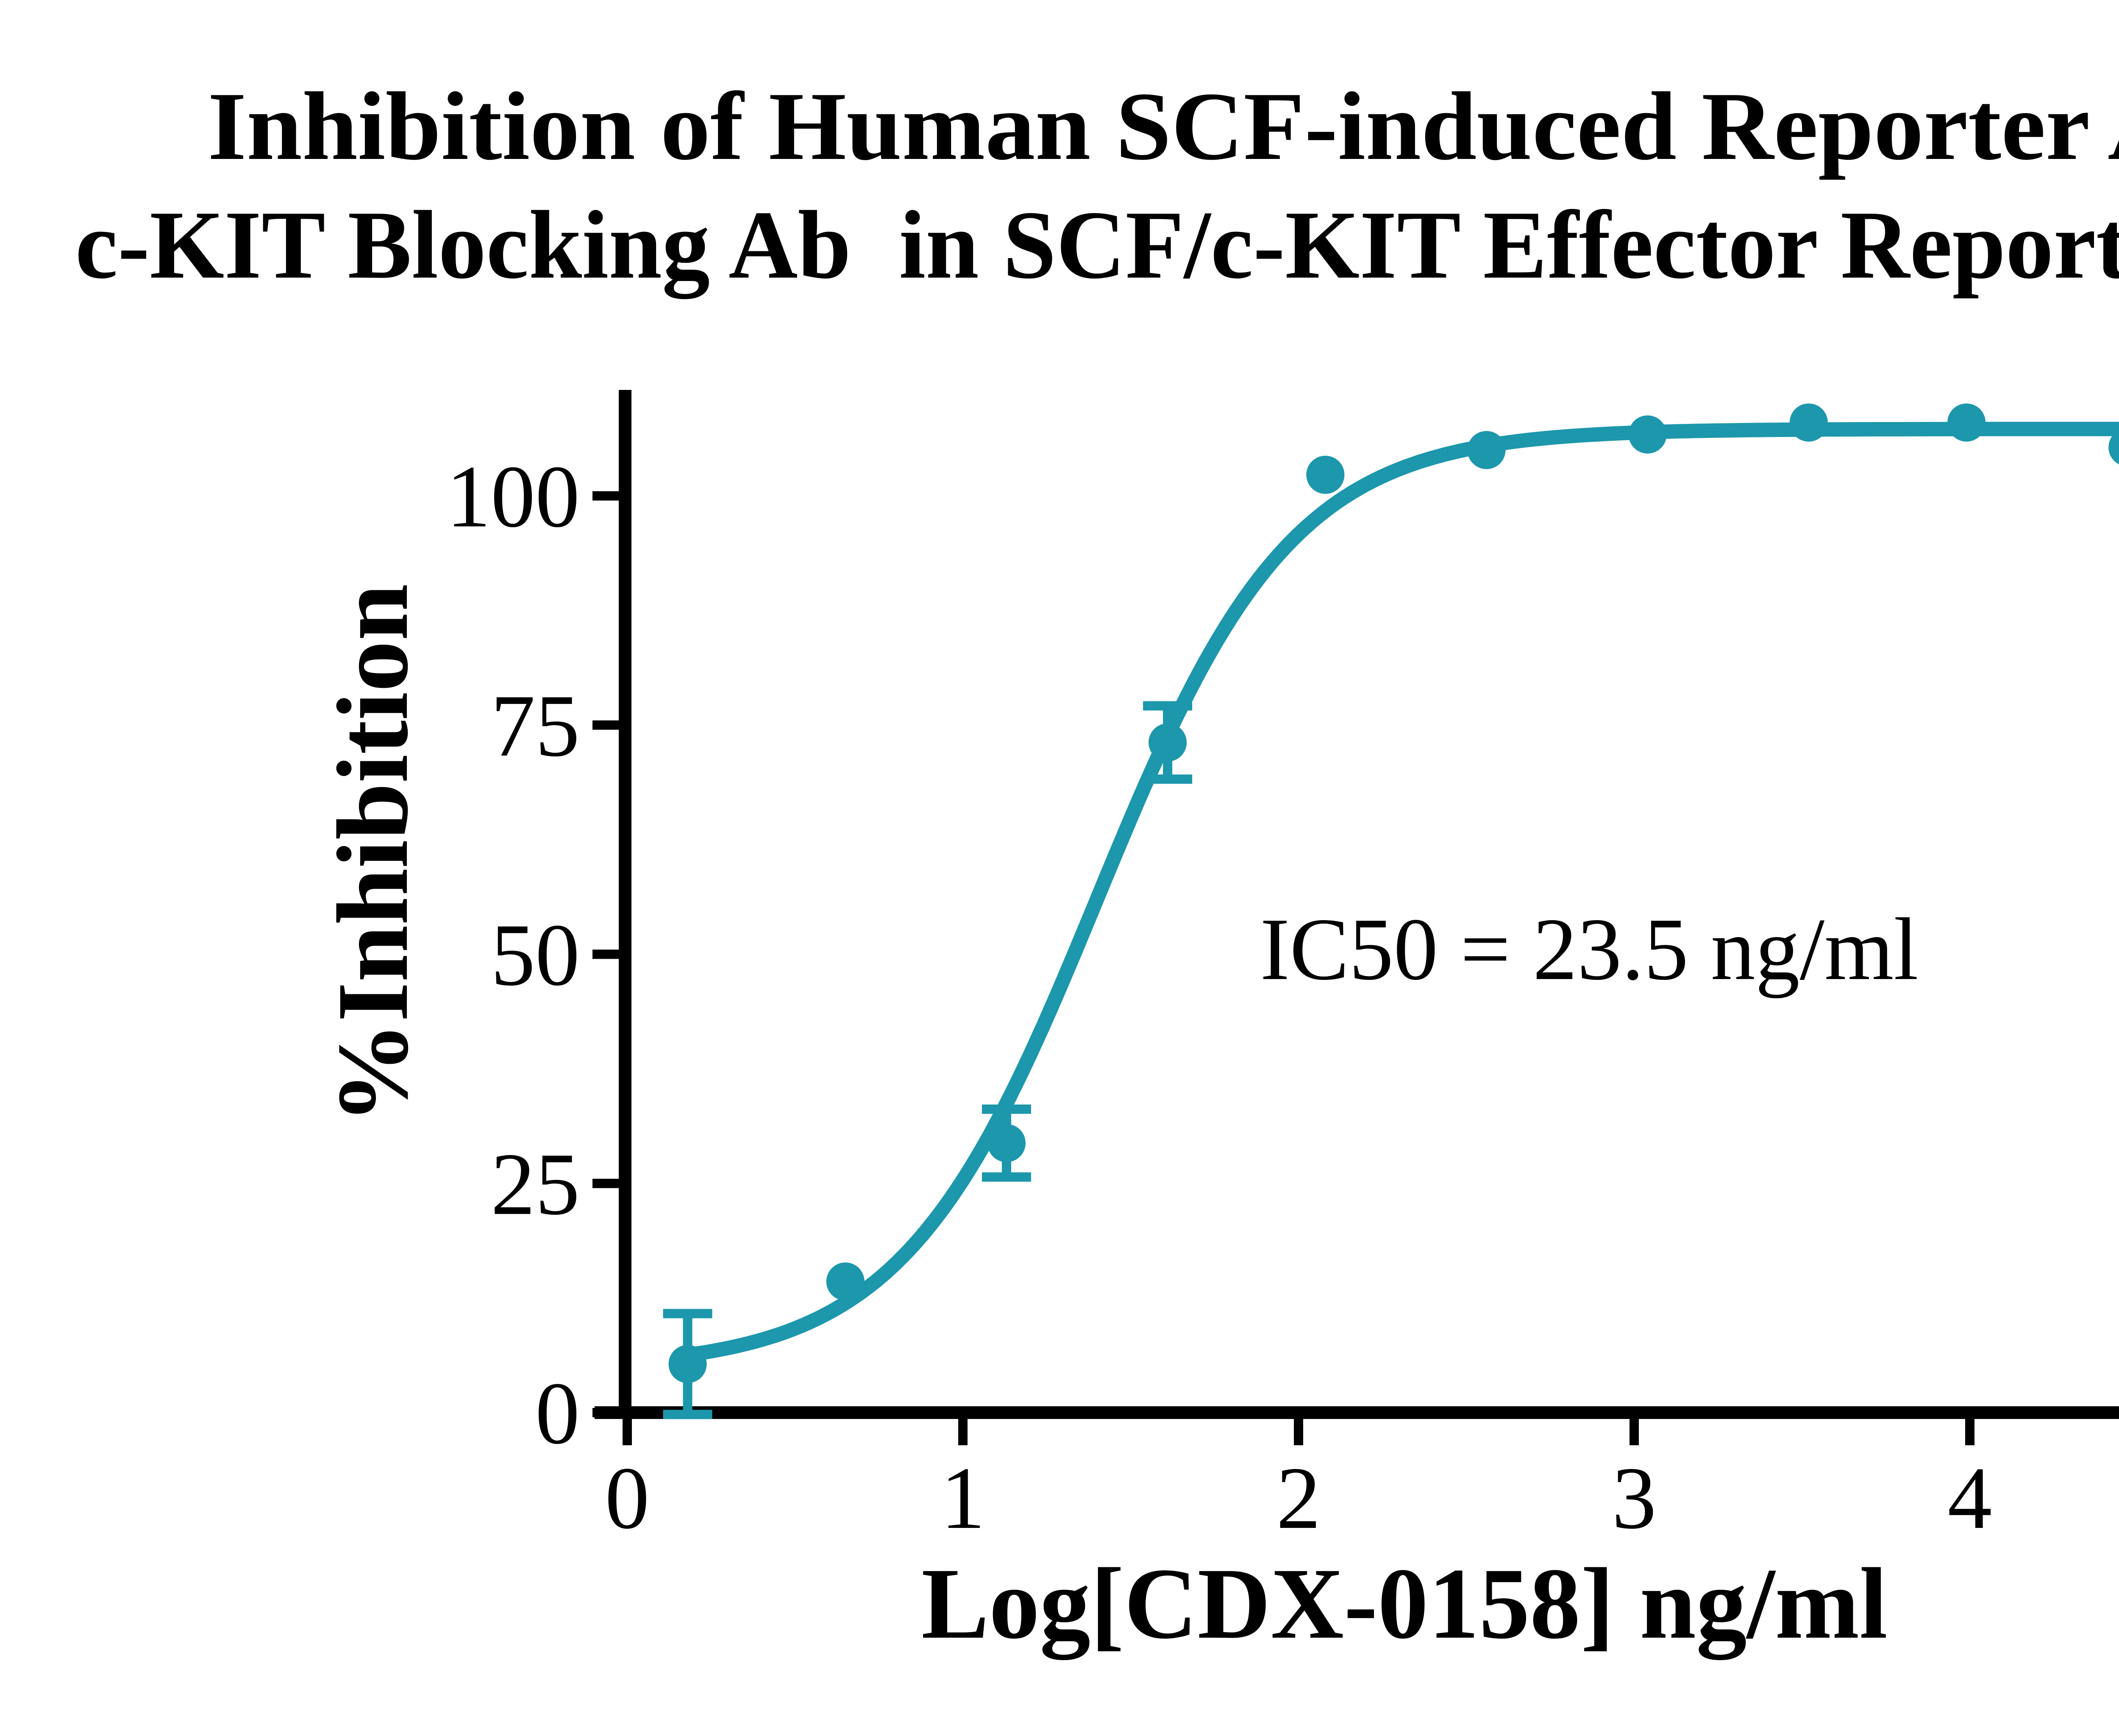 This screenshot has height=1736, width=2119. Describe the element at coordinates (1970, 1498) in the screenshot. I see `x-tick-label: 4` at that location.